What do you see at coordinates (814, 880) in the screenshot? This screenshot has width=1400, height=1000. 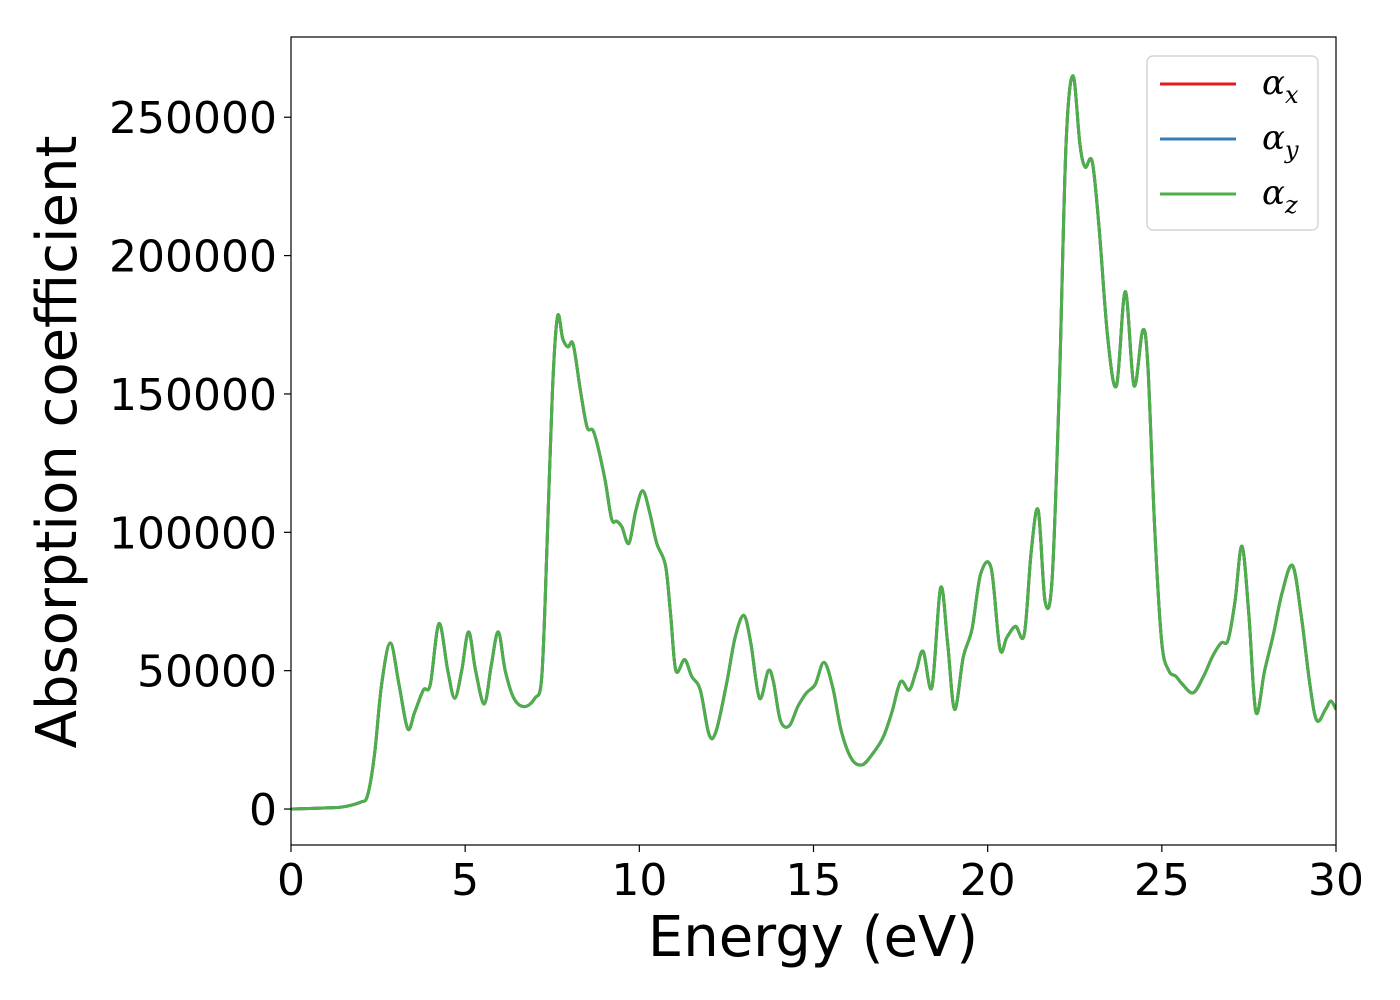 I see `x-tick-label: 15` at bounding box center [814, 880].